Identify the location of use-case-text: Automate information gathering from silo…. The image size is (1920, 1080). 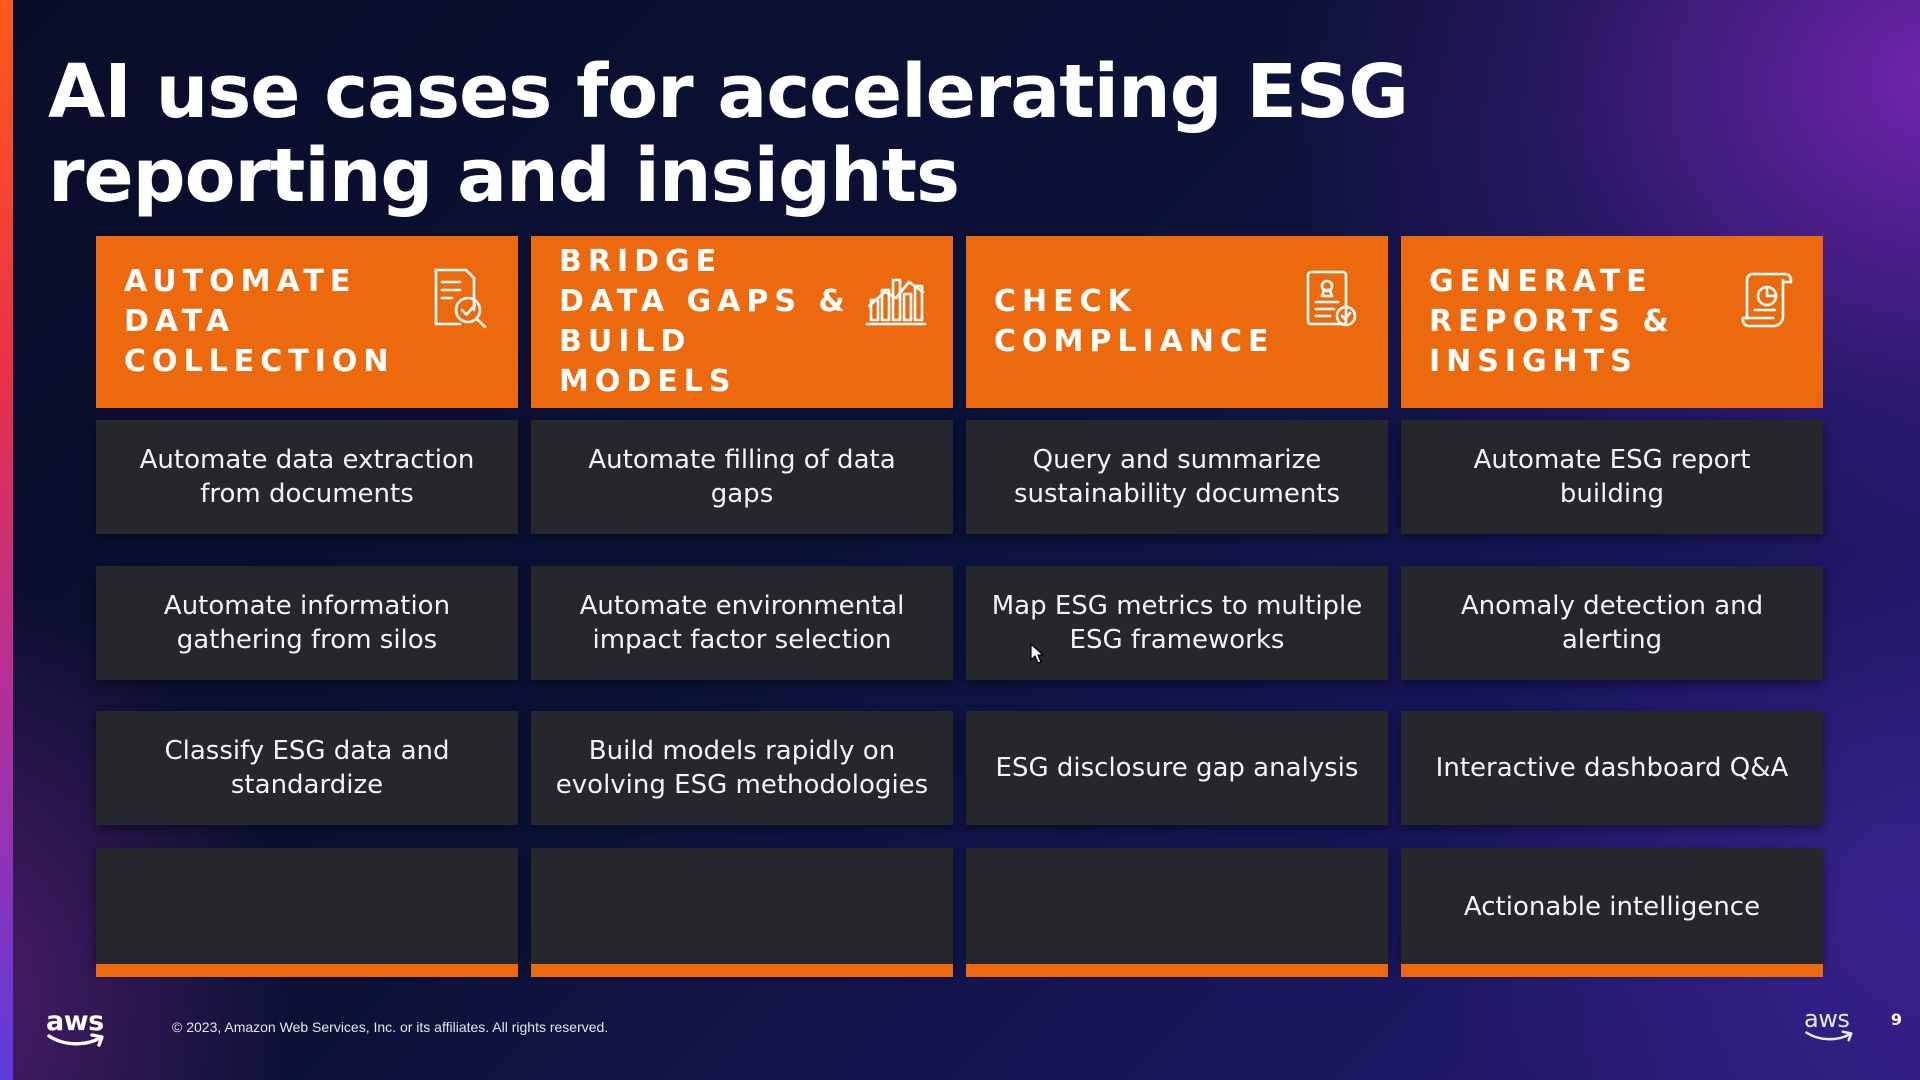
(307, 623).